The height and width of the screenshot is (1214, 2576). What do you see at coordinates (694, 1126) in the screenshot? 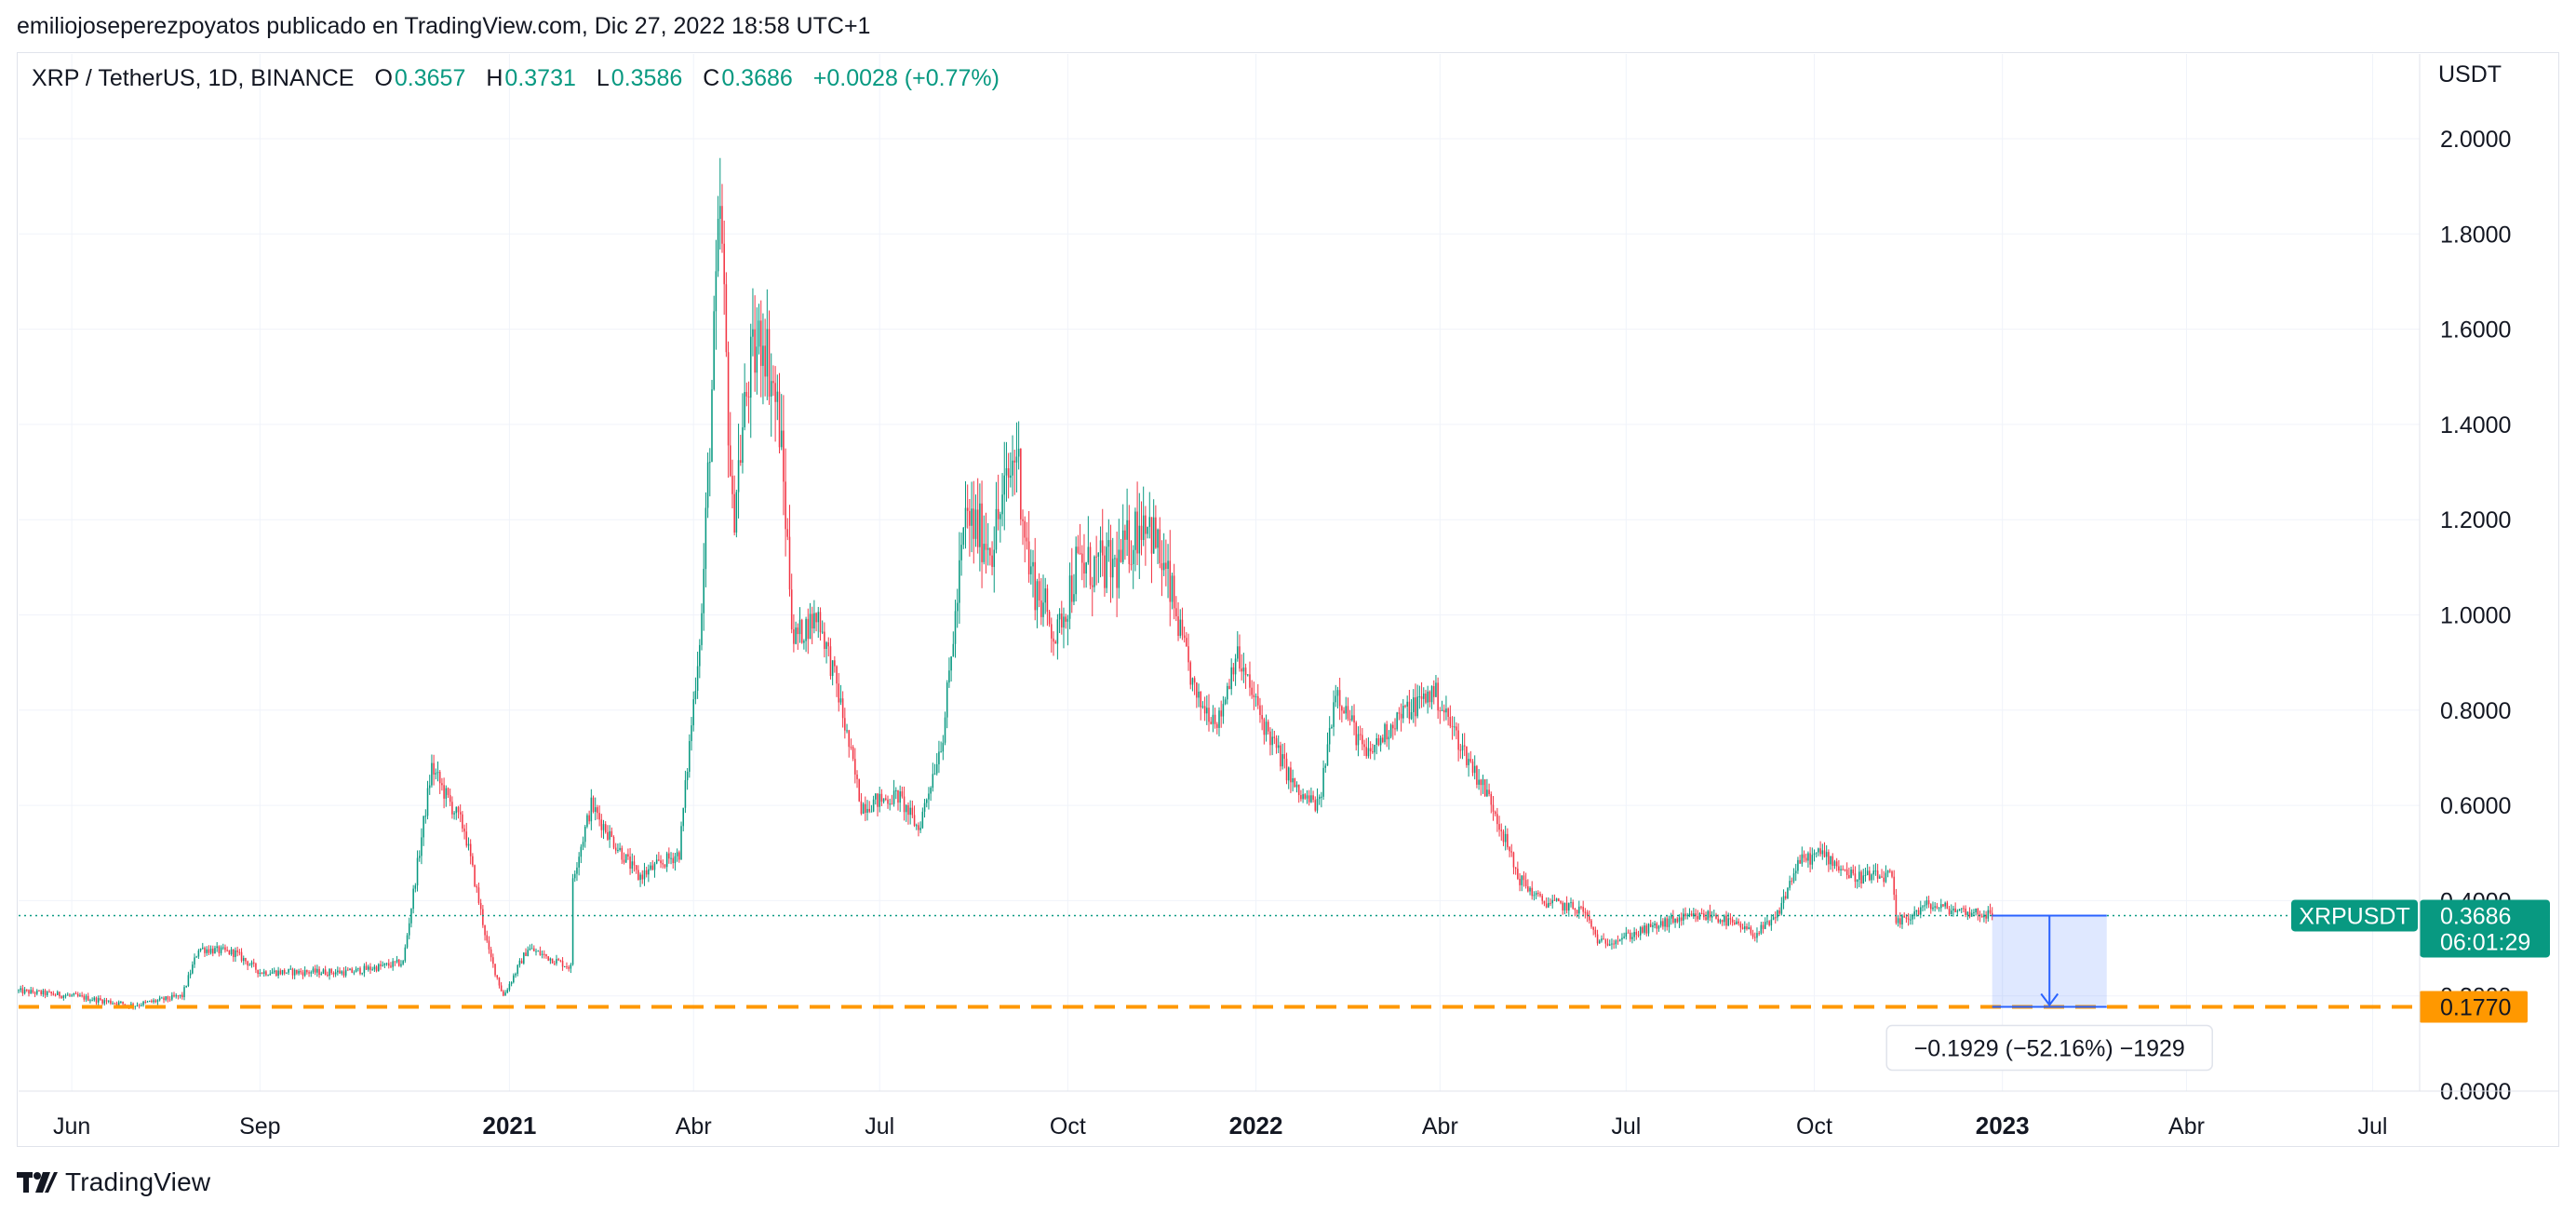
I see `time-tick-label: Abr` at bounding box center [694, 1126].